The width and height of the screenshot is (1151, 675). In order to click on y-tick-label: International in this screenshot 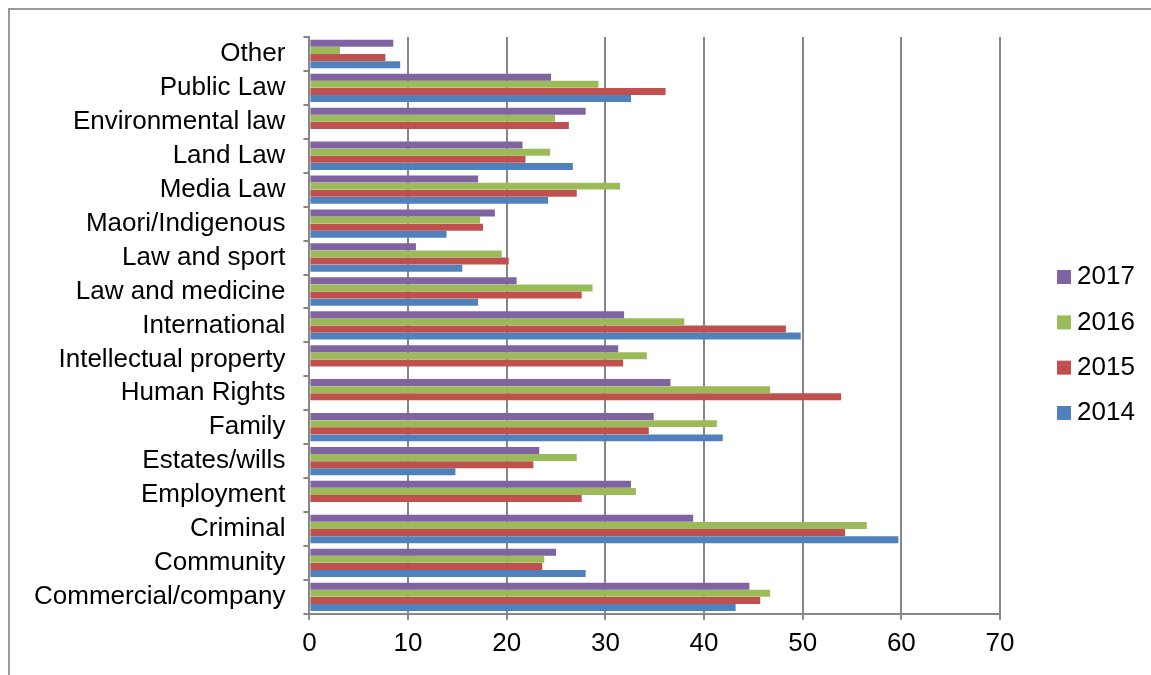, I will do `click(214, 323)`.